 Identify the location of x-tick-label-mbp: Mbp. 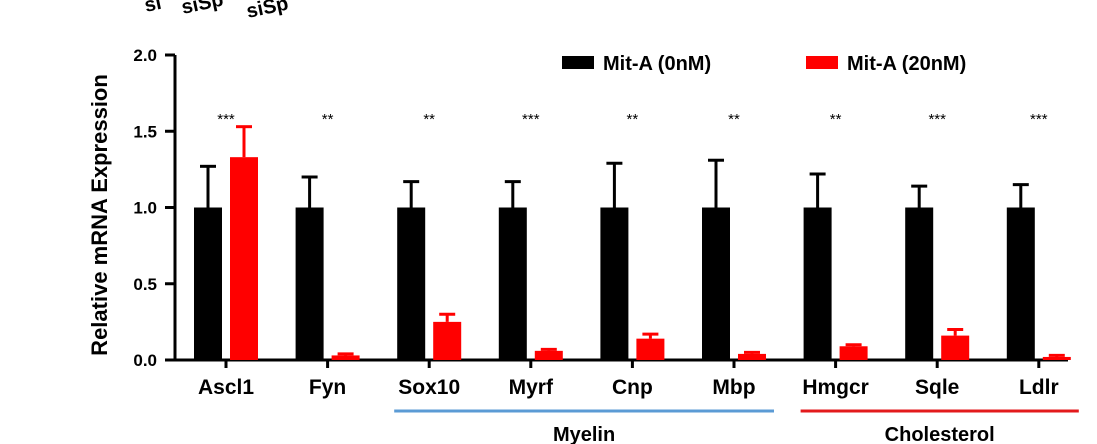
(733, 387).